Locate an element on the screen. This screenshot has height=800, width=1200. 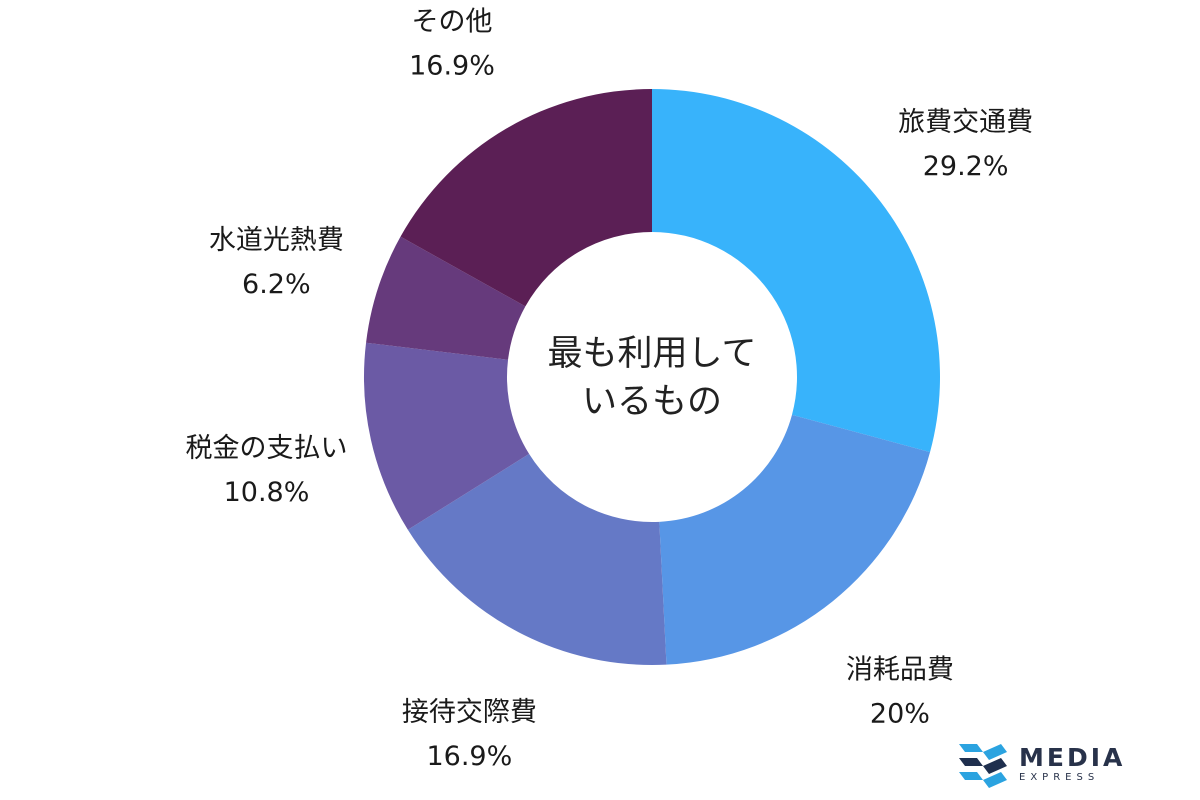
slice-label: 税金の支払い is located at coordinates (267, 448).